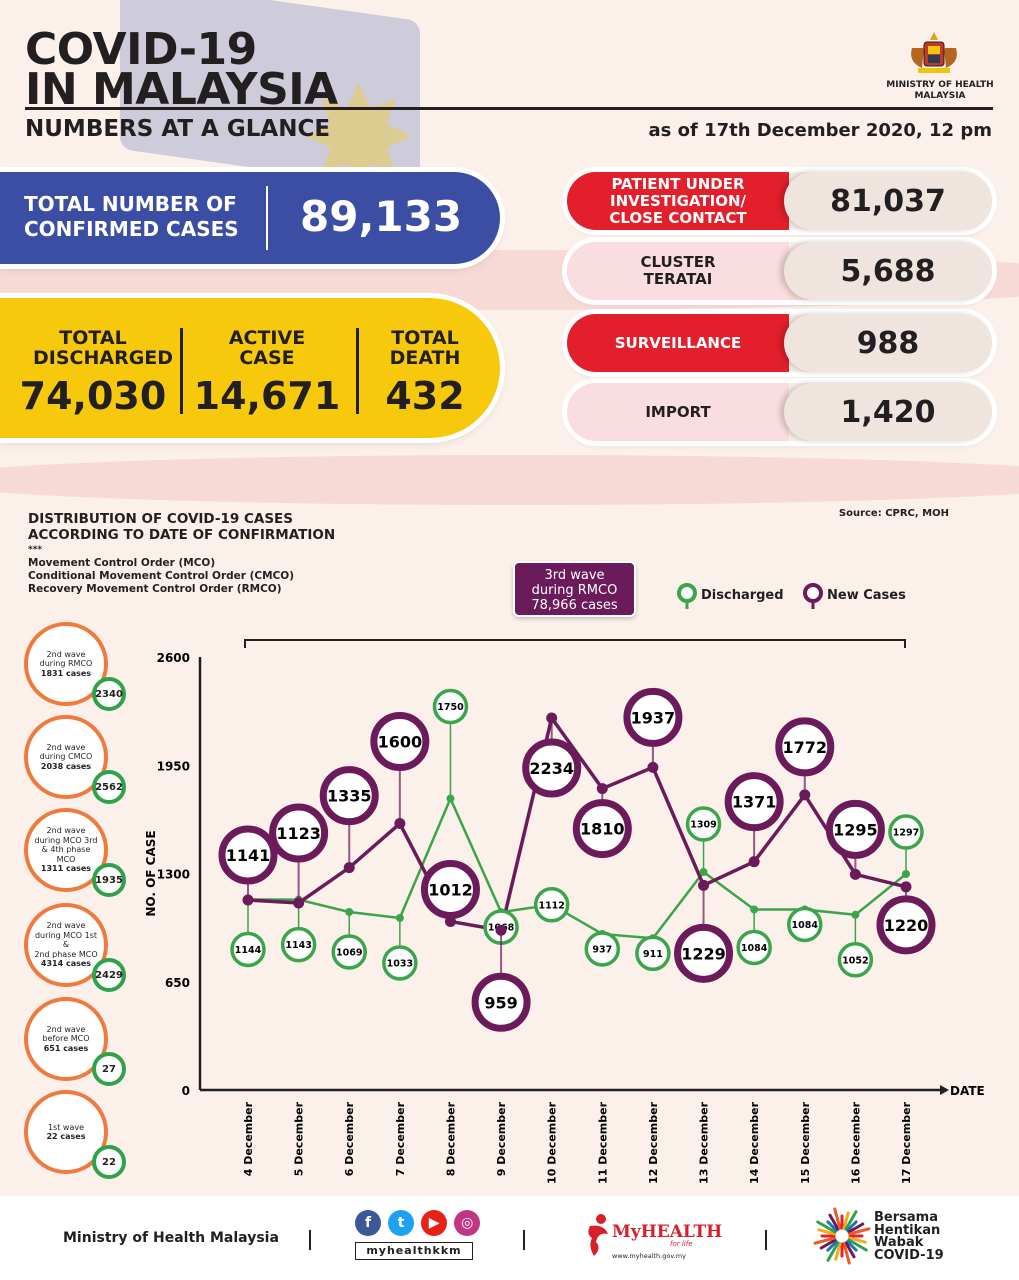 The image size is (1019, 1280). What do you see at coordinates (160, 519) in the screenshot?
I see `chart-title-line-1: DISTRIBUTION OF COVID-19 CASES` at bounding box center [160, 519].